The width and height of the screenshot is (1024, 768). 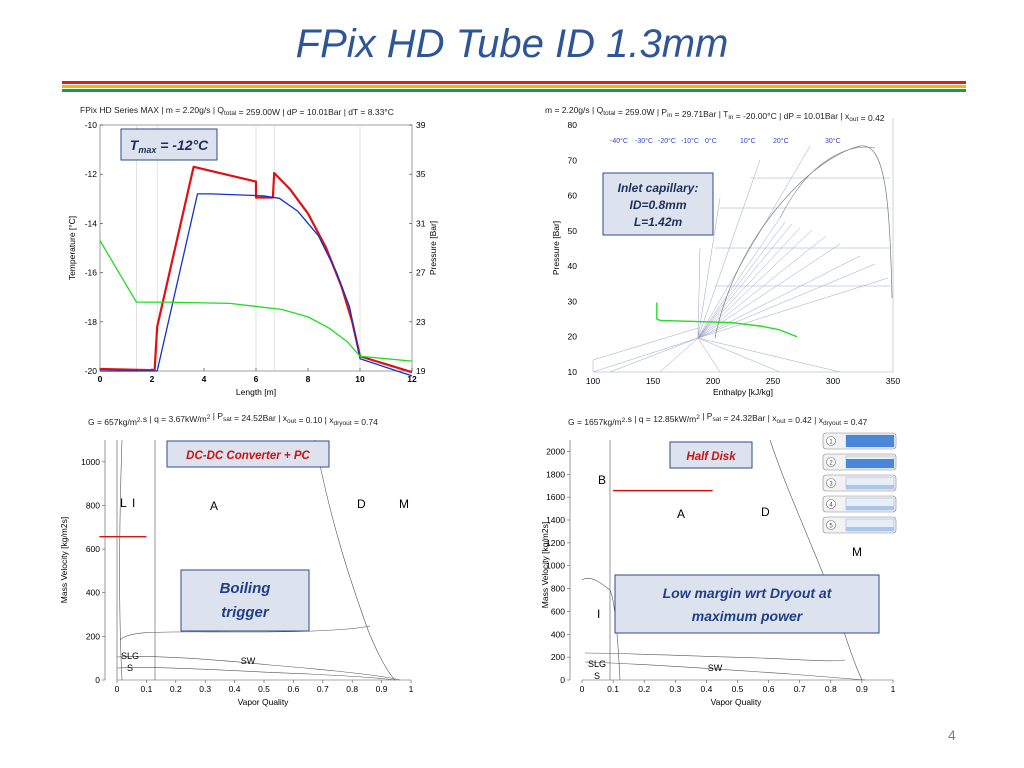 What do you see at coordinates (133, 503) in the screenshot?
I see `region-I: I` at bounding box center [133, 503].